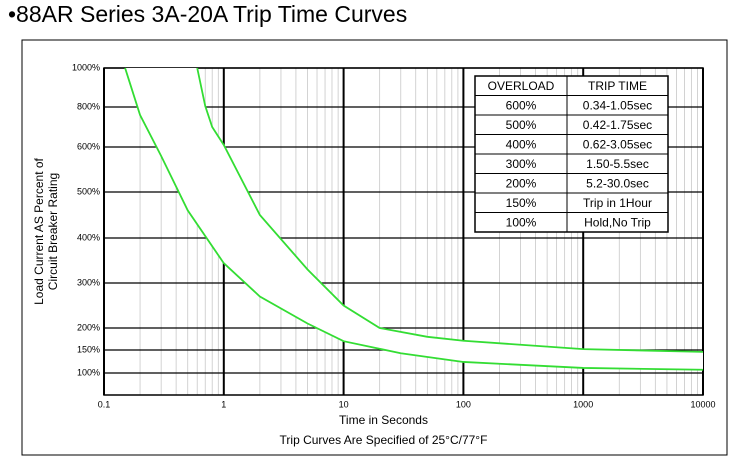 This screenshot has width=755, height=467. Describe the element at coordinates (521, 164) in the screenshot. I see `table-cell: 300%` at that location.